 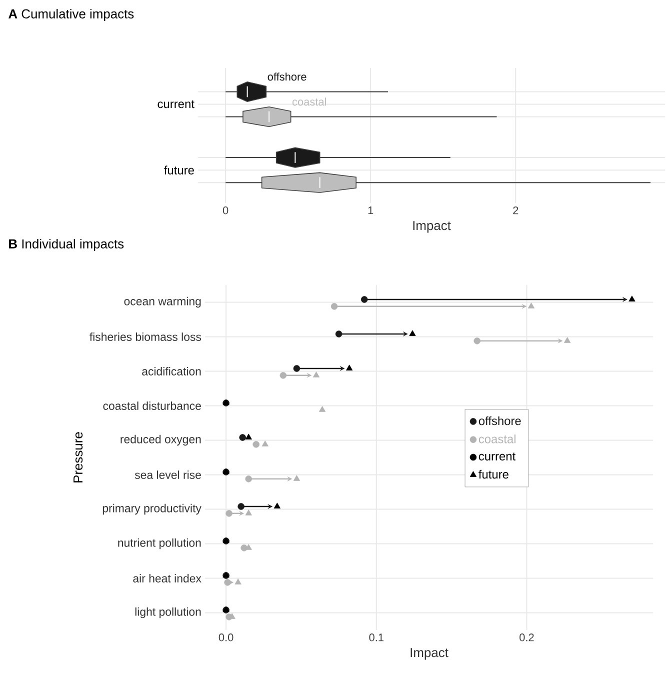 What do you see at coordinates (162, 302) in the screenshot?
I see `y-tick-label: ocean warming` at bounding box center [162, 302].